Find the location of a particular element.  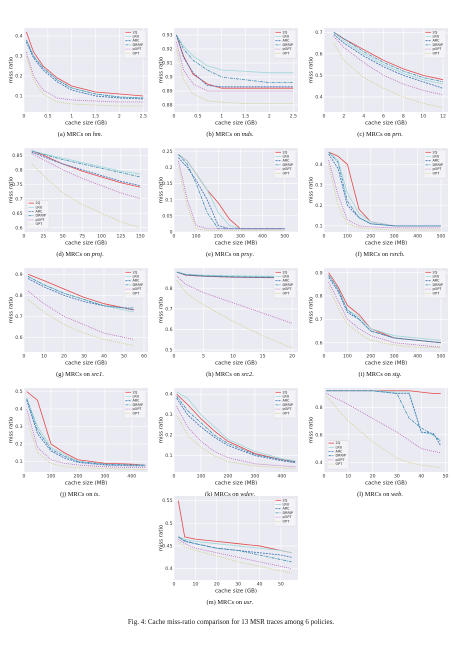

trace-name: mds is located at coordinates (247, 134).